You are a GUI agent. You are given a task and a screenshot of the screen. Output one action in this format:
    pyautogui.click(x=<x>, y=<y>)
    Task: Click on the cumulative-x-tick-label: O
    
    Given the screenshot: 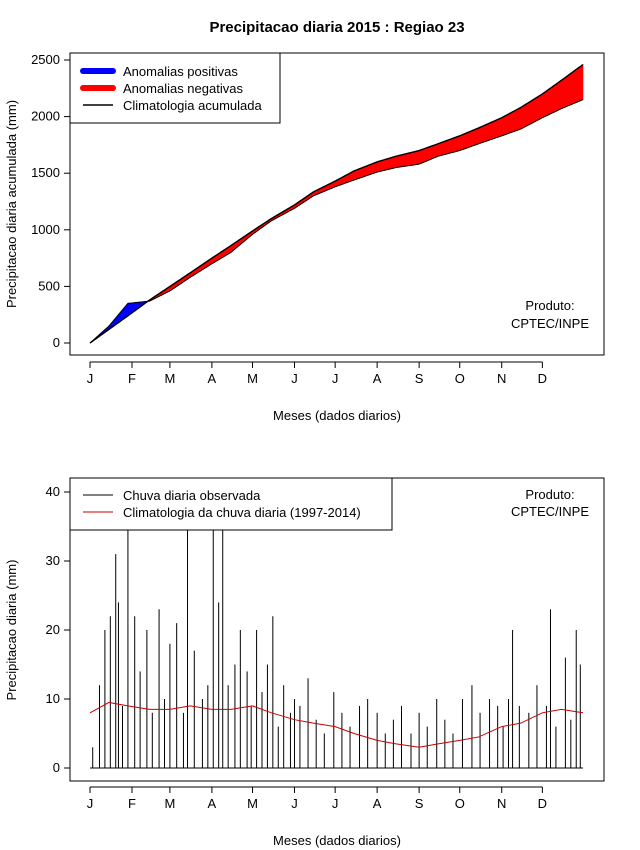 What is the action you would take?
    pyautogui.click(x=460, y=378)
    